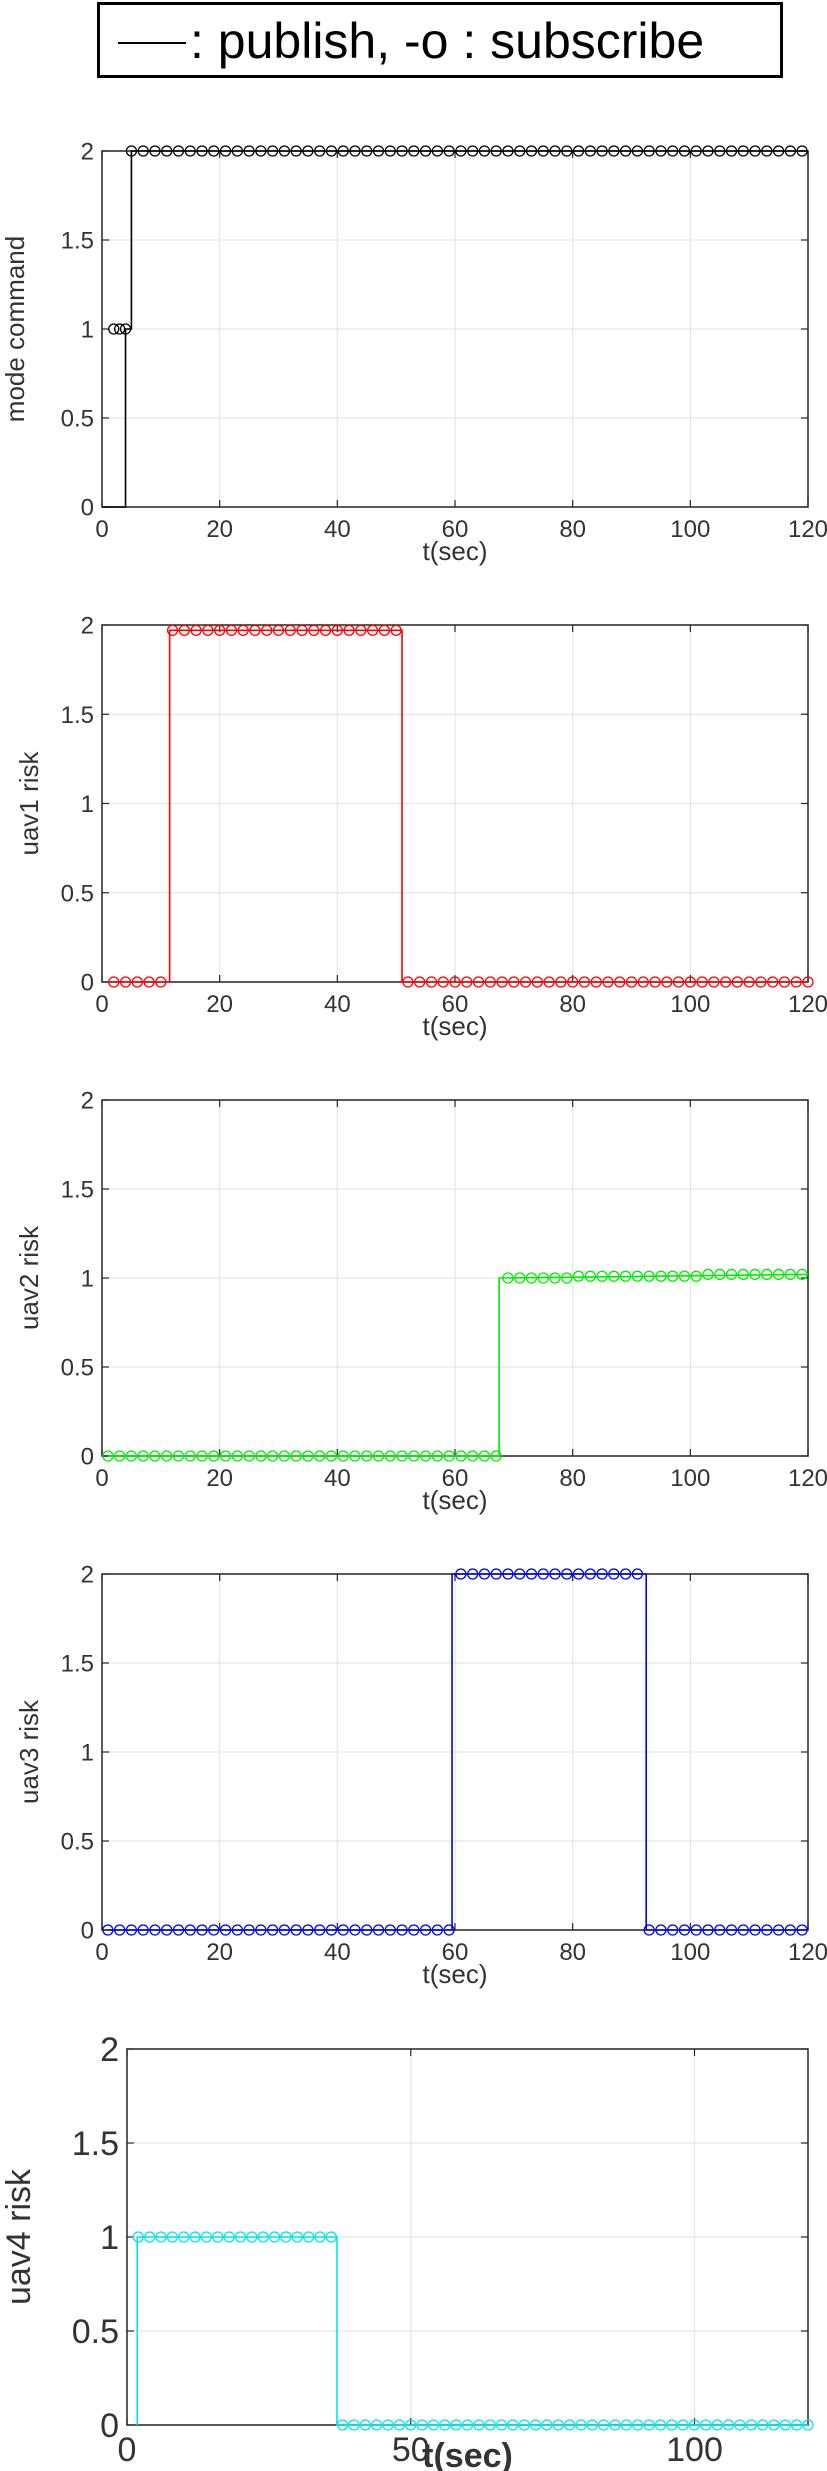 The height and width of the screenshot is (2471, 827). What do you see at coordinates (572, 1952) in the screenshot?
I see `x-tick-label: 80` at bounding box center [572, 1952].